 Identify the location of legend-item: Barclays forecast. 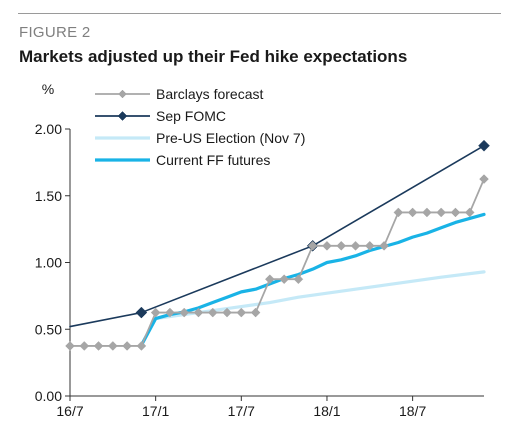
(179, 94).